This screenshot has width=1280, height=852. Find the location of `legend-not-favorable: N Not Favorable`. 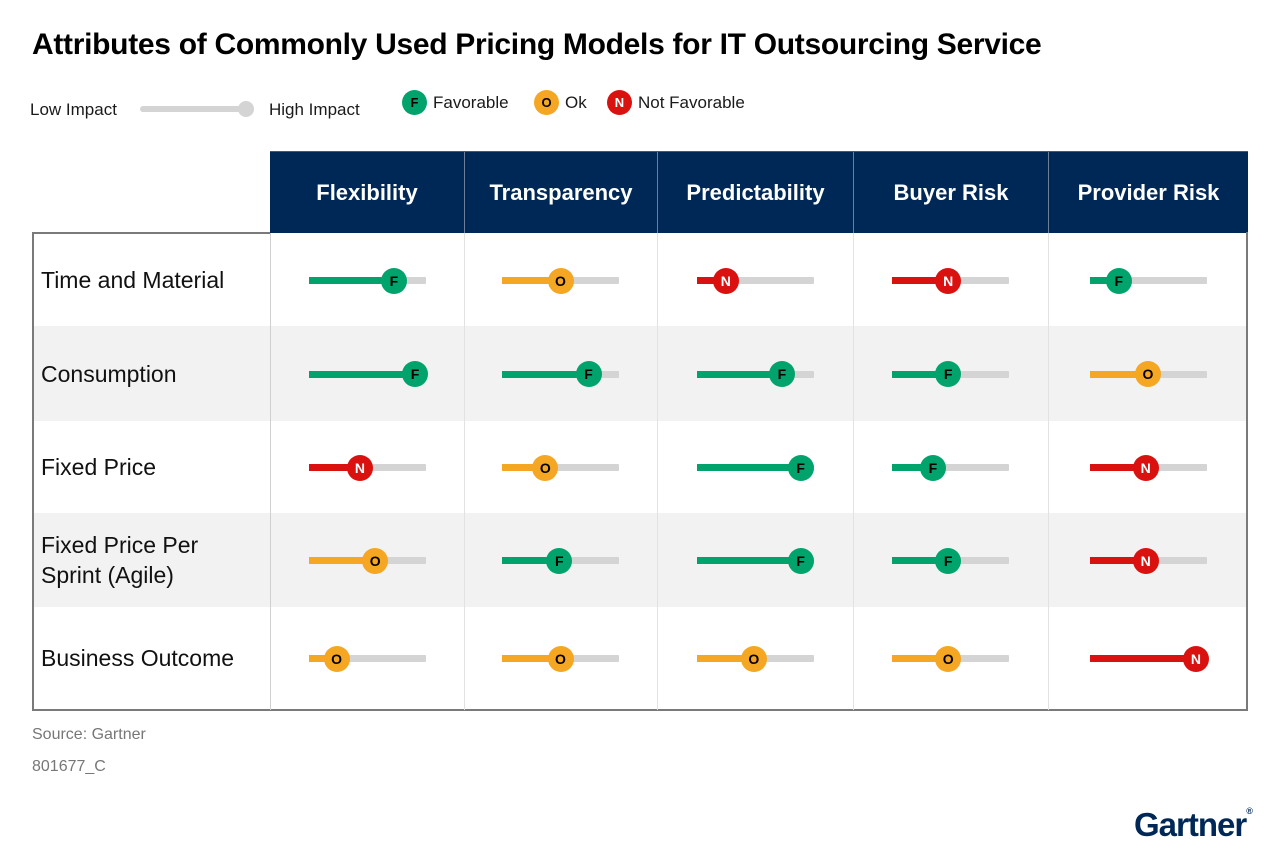

legend-not-favorable: N Not Favorable is located at coordinates (676, 102).